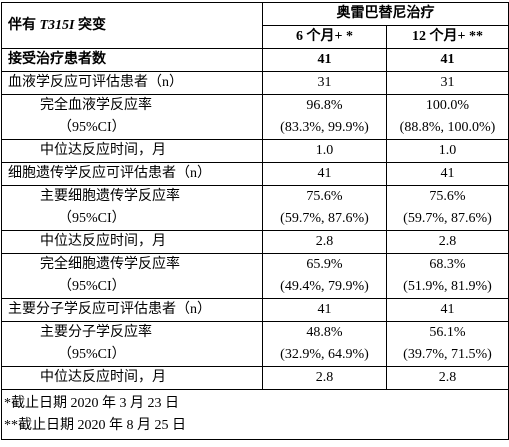 The width and height of the screenshot is (509, 447). Describe the element at coordinates (92, 25) in the screenshot. I see `header-text: 突变` at that location.